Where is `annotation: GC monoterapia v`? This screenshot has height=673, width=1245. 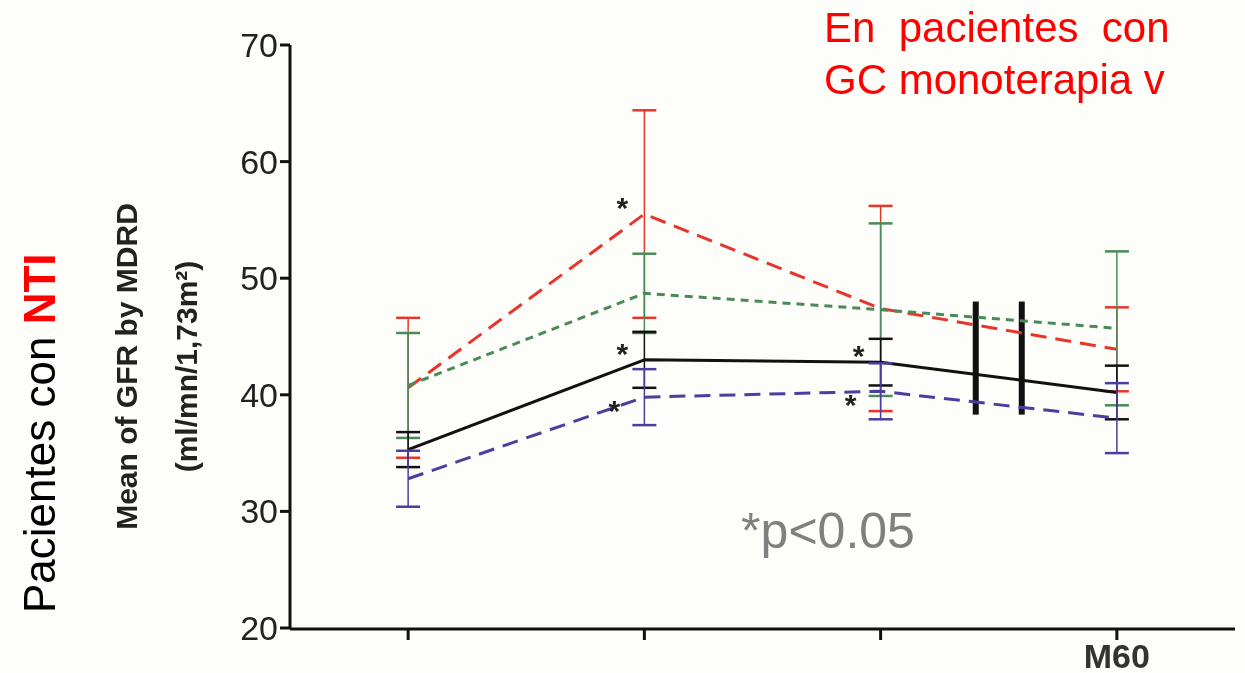
annotation: GC monoterapia v is located at coordinates (994, 79).